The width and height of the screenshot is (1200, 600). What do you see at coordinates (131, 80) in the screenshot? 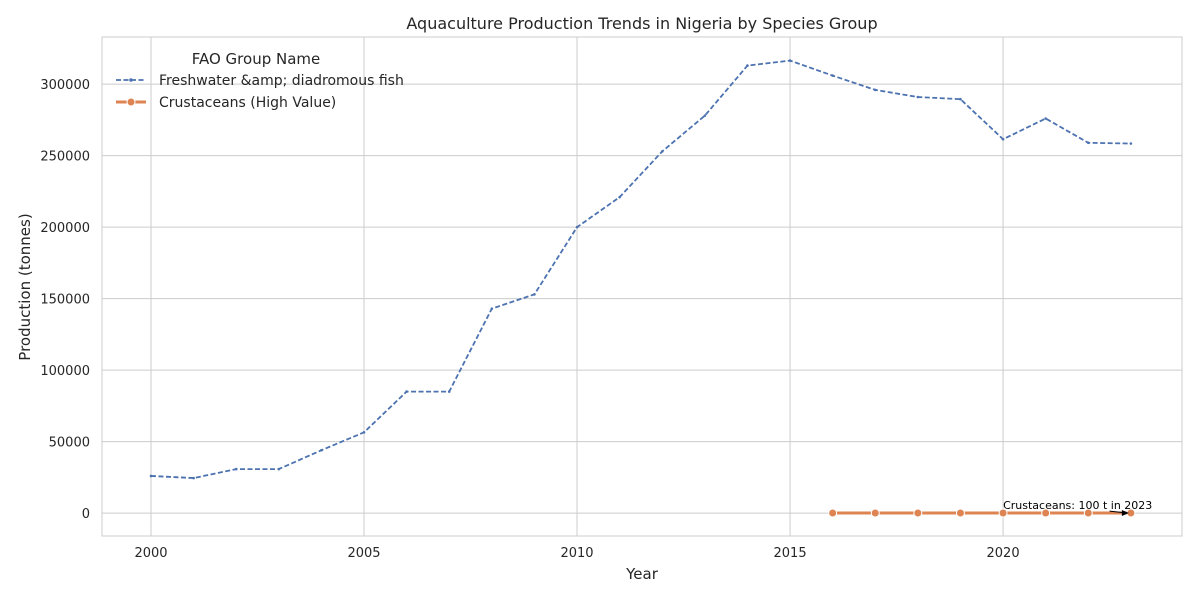
I see `legend-marker-freshwater` at bounding box center [131, 80].